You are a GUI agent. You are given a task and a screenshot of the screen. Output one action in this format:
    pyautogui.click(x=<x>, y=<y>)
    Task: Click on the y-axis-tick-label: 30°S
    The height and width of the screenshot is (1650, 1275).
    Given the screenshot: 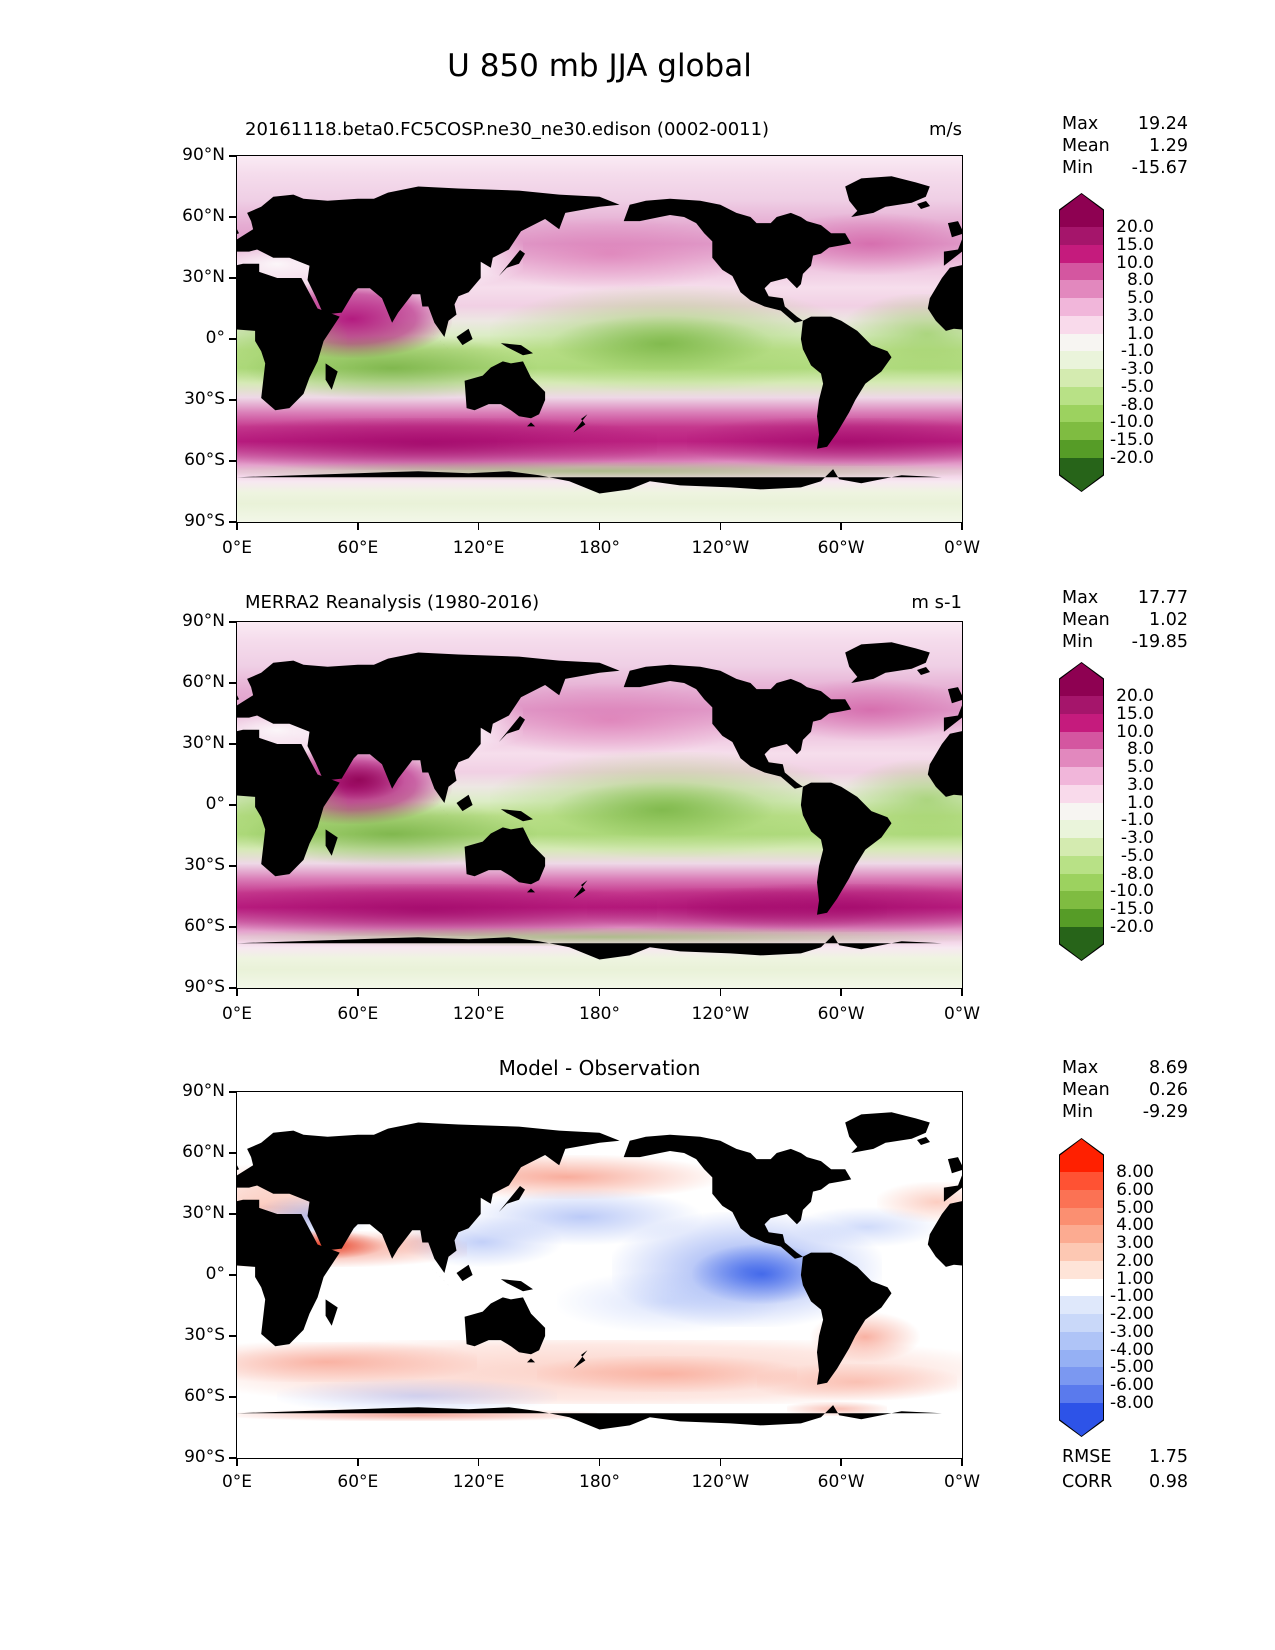 What is the action you would take?
    pyautogui.click(x=204, y=865)
    